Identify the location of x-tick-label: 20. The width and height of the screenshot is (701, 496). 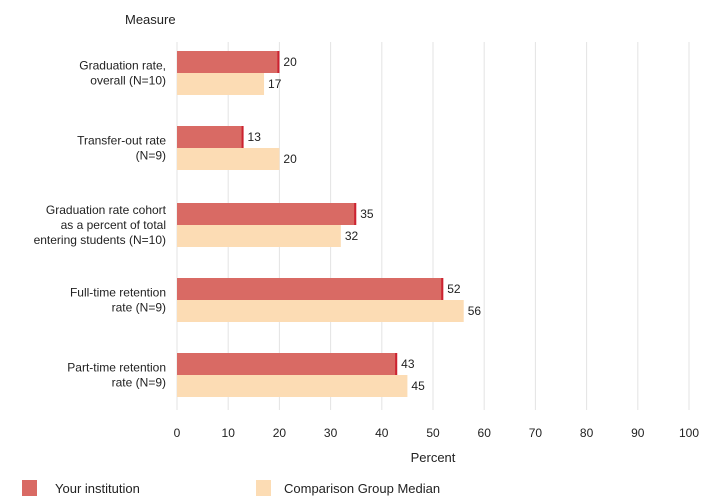
(280, 433).